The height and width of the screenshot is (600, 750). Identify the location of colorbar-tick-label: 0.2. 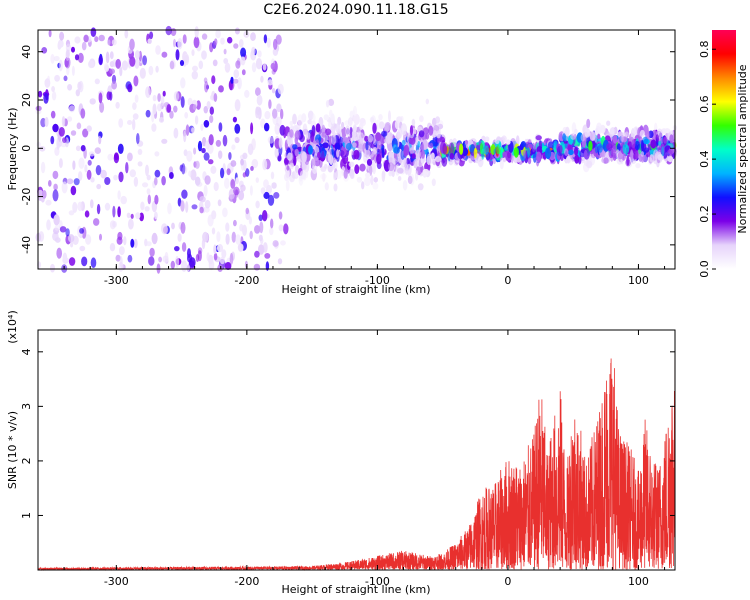
(704, 214).